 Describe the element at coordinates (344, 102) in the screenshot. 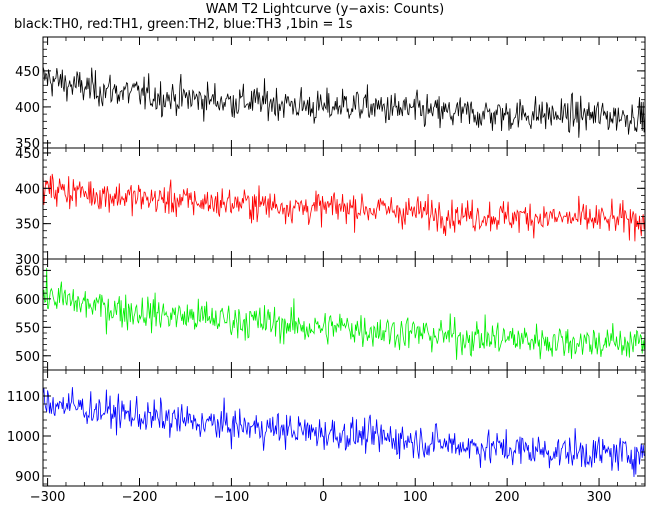

I see `series-line-TH0` at that location.